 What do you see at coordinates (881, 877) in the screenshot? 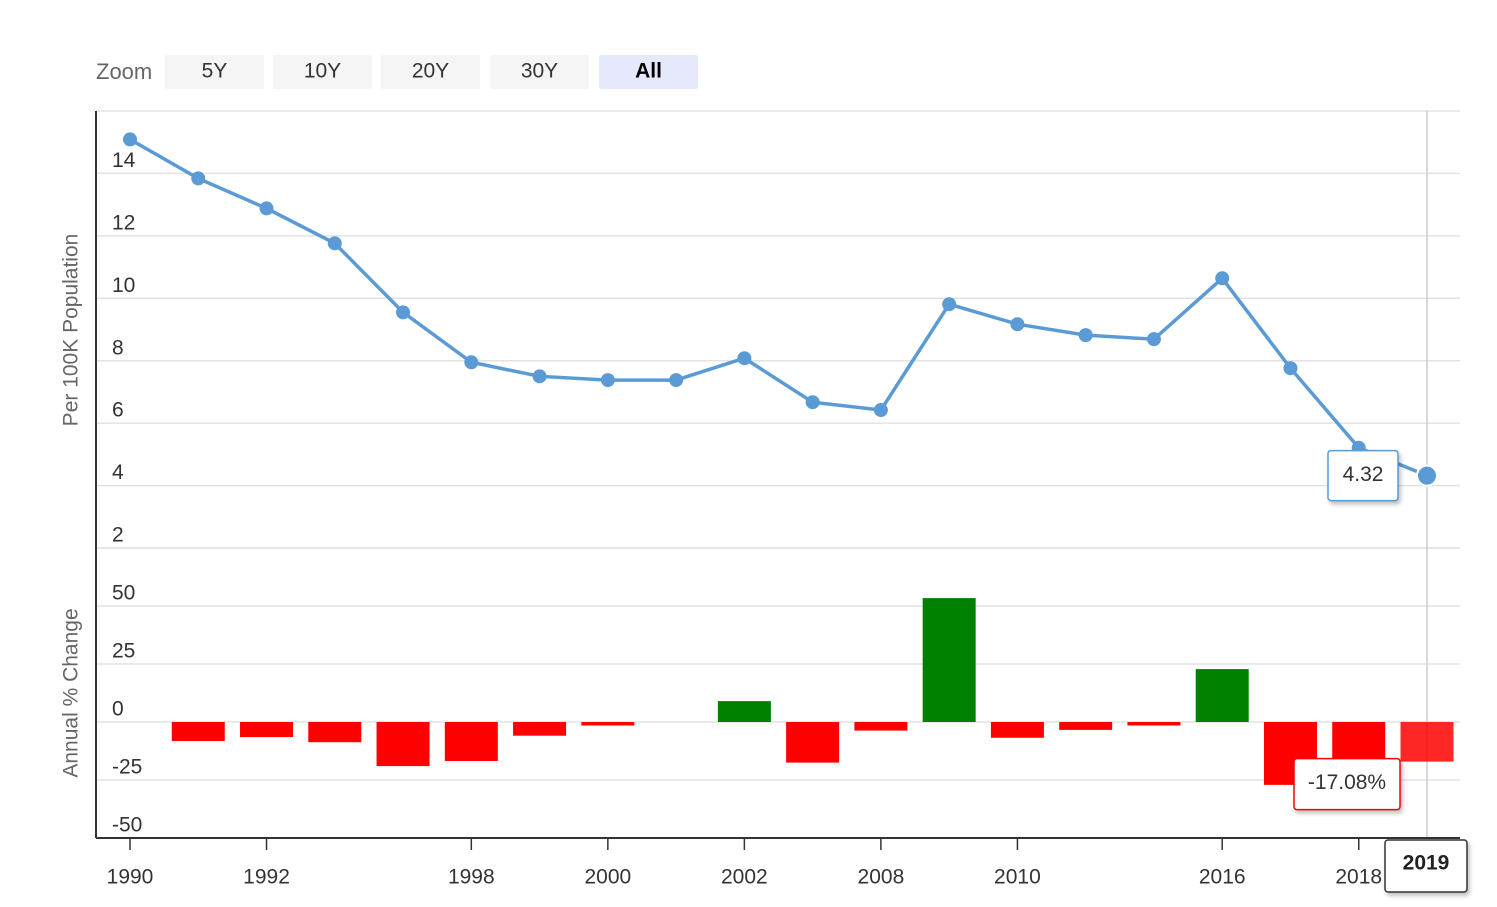
I see `x-tick-label: 2008` at bounding box center [881, 877].